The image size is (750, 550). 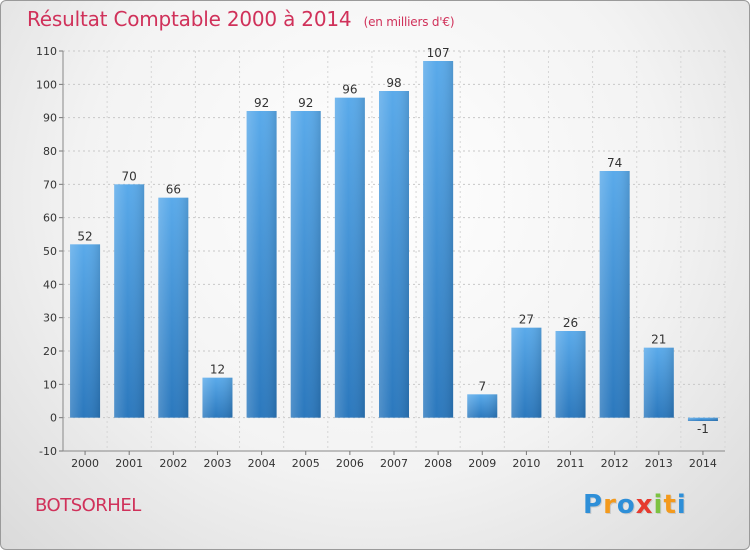 What do you see at coordinates (46, 84) in the screenshot?
I see `y-tick-label: 100` at bounding box center [46, 84].